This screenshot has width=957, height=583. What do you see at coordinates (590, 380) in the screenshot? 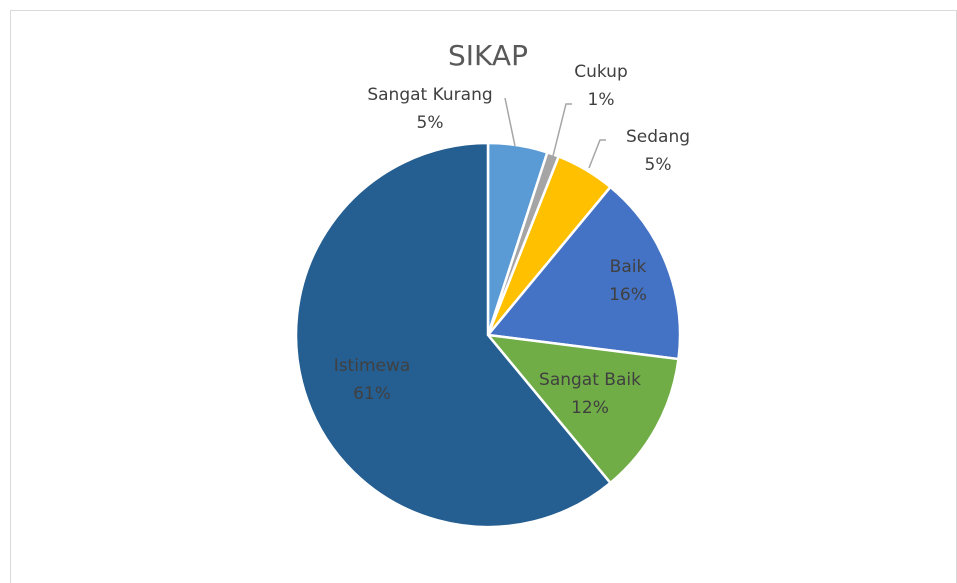
I see `data-label-name: Sangat Baik` at bounding box center [590, 380].